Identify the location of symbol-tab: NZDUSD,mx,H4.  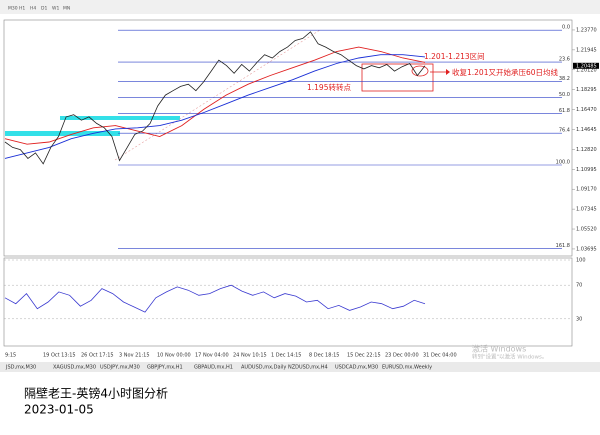
(308, 368).